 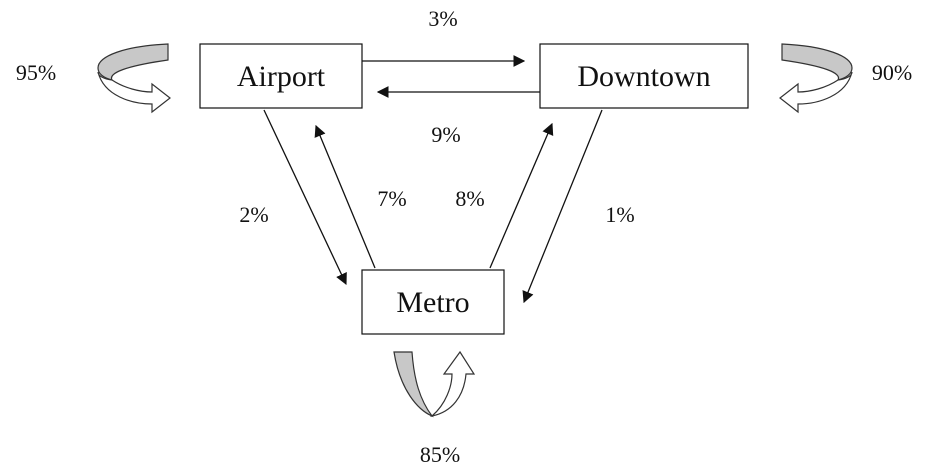 I want to click on edge-downtown-to-metro, so click(x=562, y=206).